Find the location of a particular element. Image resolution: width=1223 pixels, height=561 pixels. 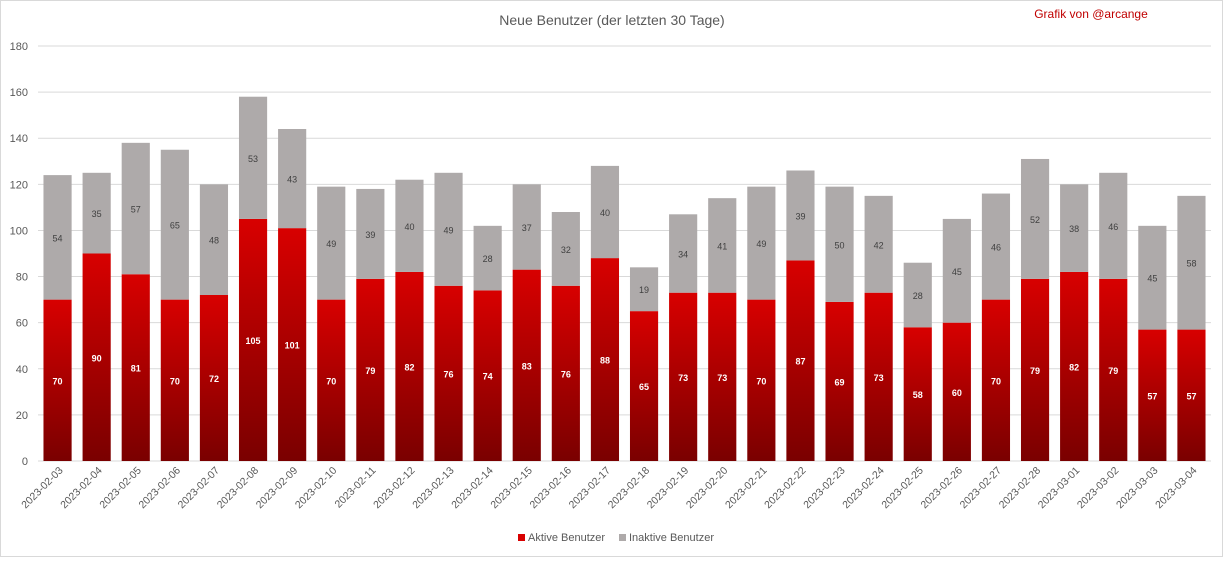

legend-label-inactive: Inaktive Benutzer is located at coordinates (671, 538).